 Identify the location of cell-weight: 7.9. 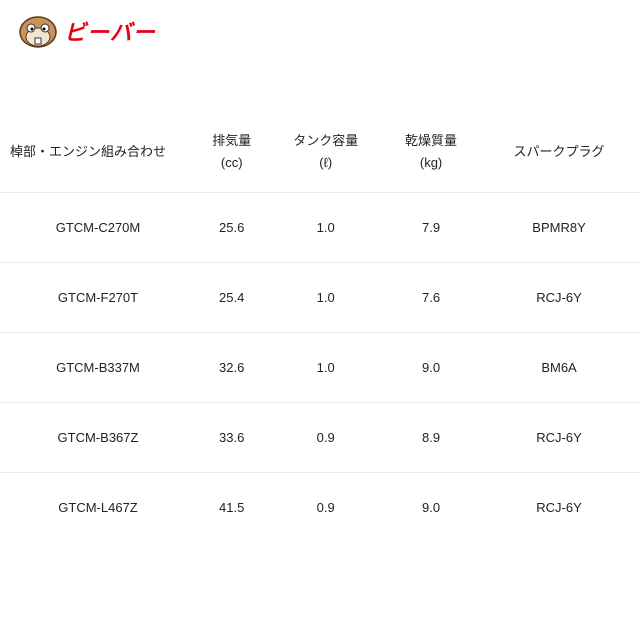
(431, 227).